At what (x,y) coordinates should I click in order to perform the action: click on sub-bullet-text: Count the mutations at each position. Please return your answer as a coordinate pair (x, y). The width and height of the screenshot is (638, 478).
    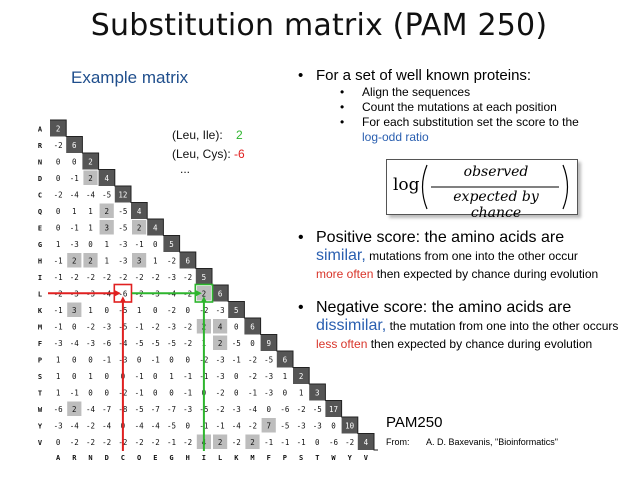
    Looking at the image, I should click on (459, 107).